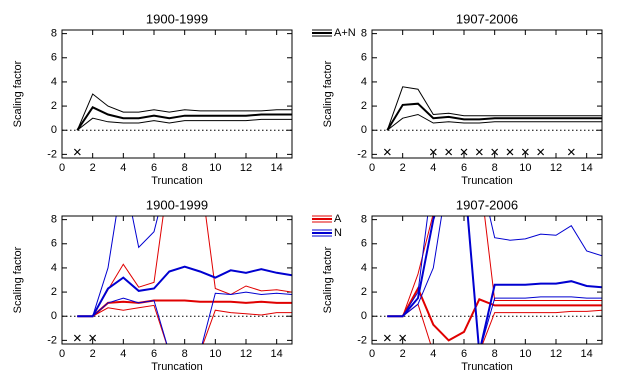  Describe the element at coordinates (345, 33) in the screenshot. I see `legend-label: A+N` at that location.